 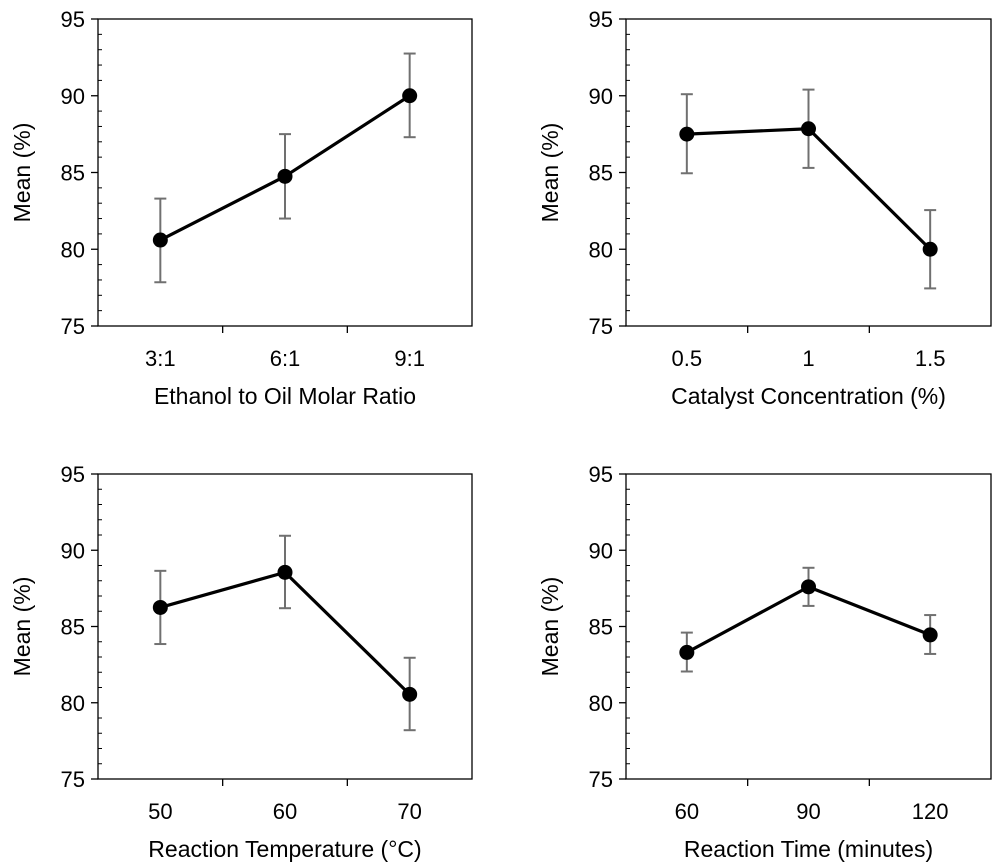 I want to click on chart-reaction-time-ytick-label: 80, so click(x=601, y=703).